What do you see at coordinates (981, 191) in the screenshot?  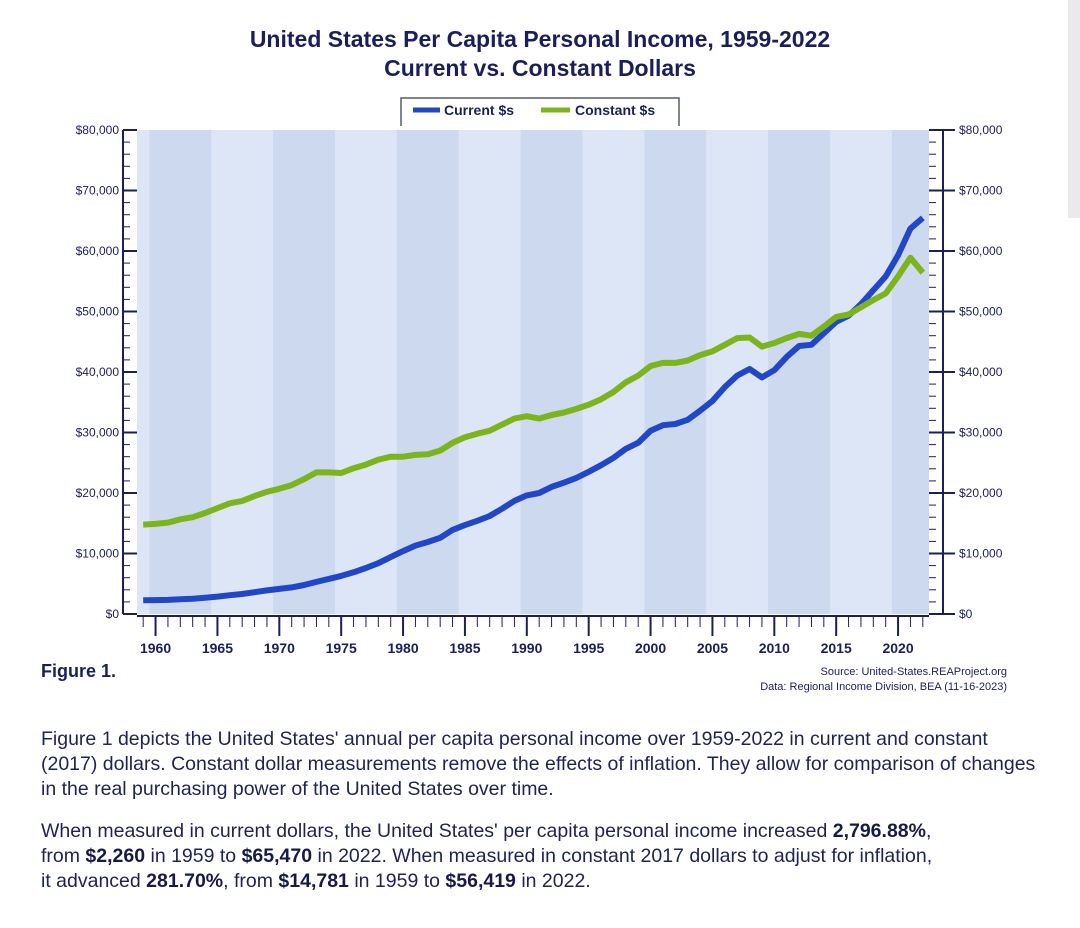 I see `right-y-tick-label: $70,000` at bounding box center [981, 191].